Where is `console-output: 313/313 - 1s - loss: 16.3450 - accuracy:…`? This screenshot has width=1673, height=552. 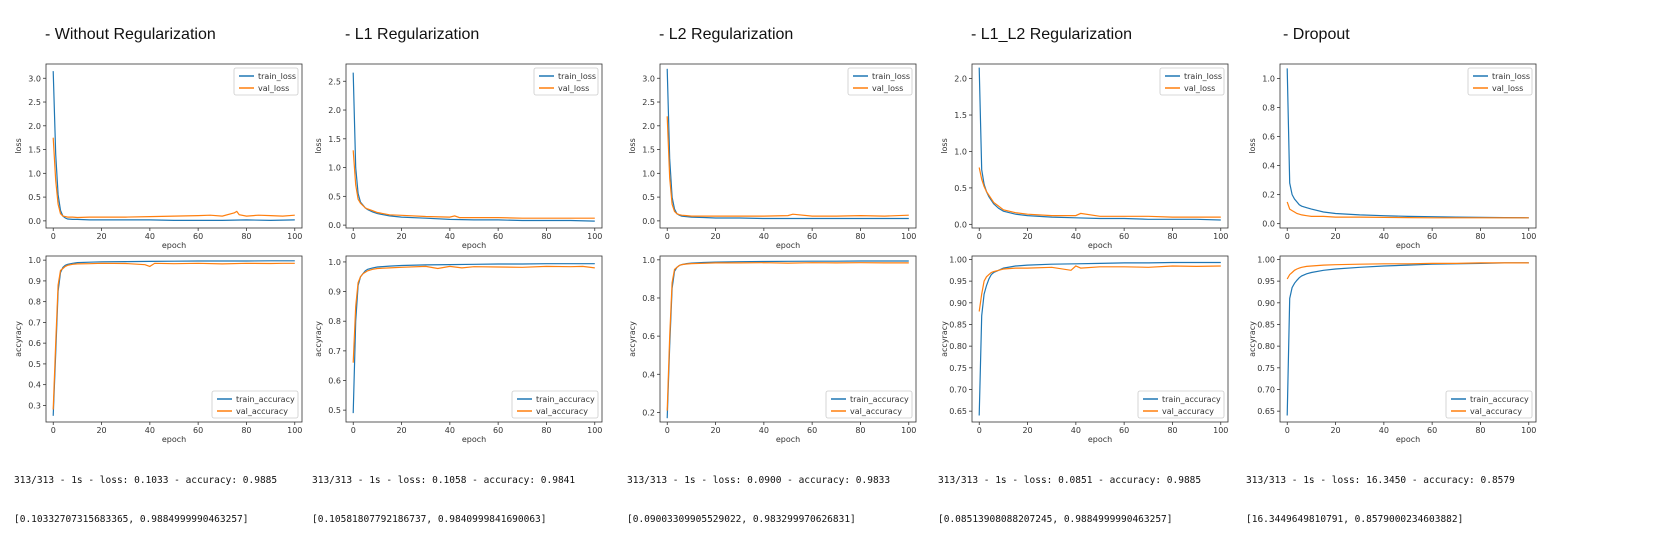 console-output: 313/313 - 1s - loss: 16.3450 - accuracy:… is located at coordinates (1380, 500).